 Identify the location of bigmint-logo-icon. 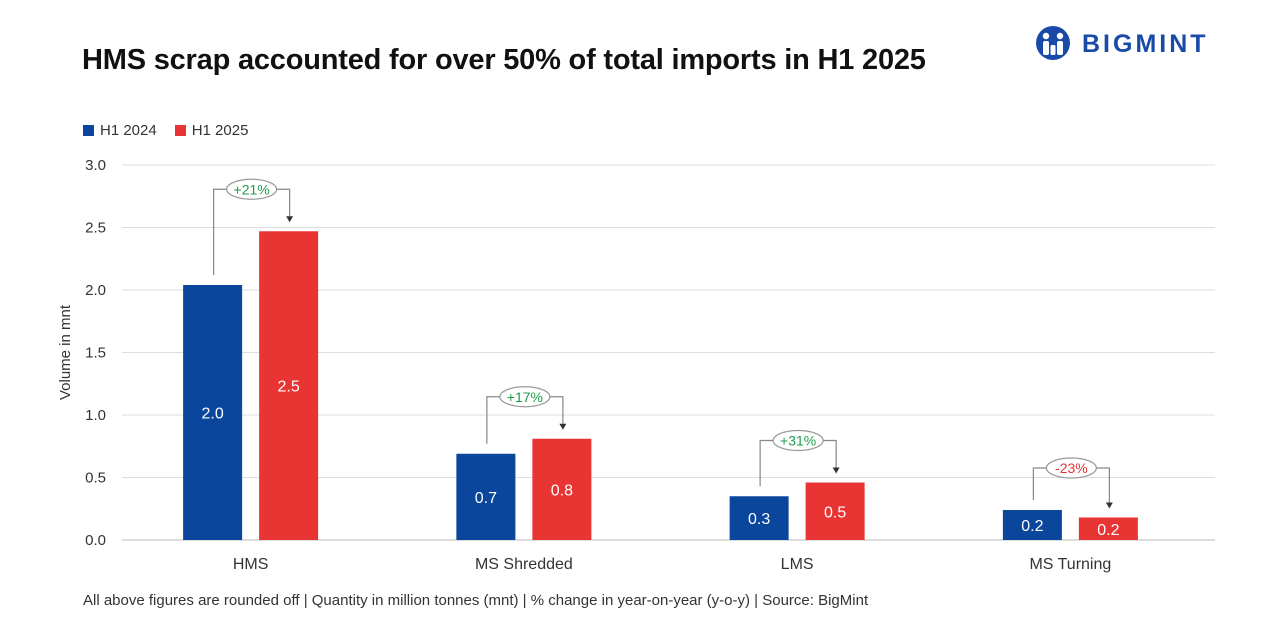
(1053, 43).